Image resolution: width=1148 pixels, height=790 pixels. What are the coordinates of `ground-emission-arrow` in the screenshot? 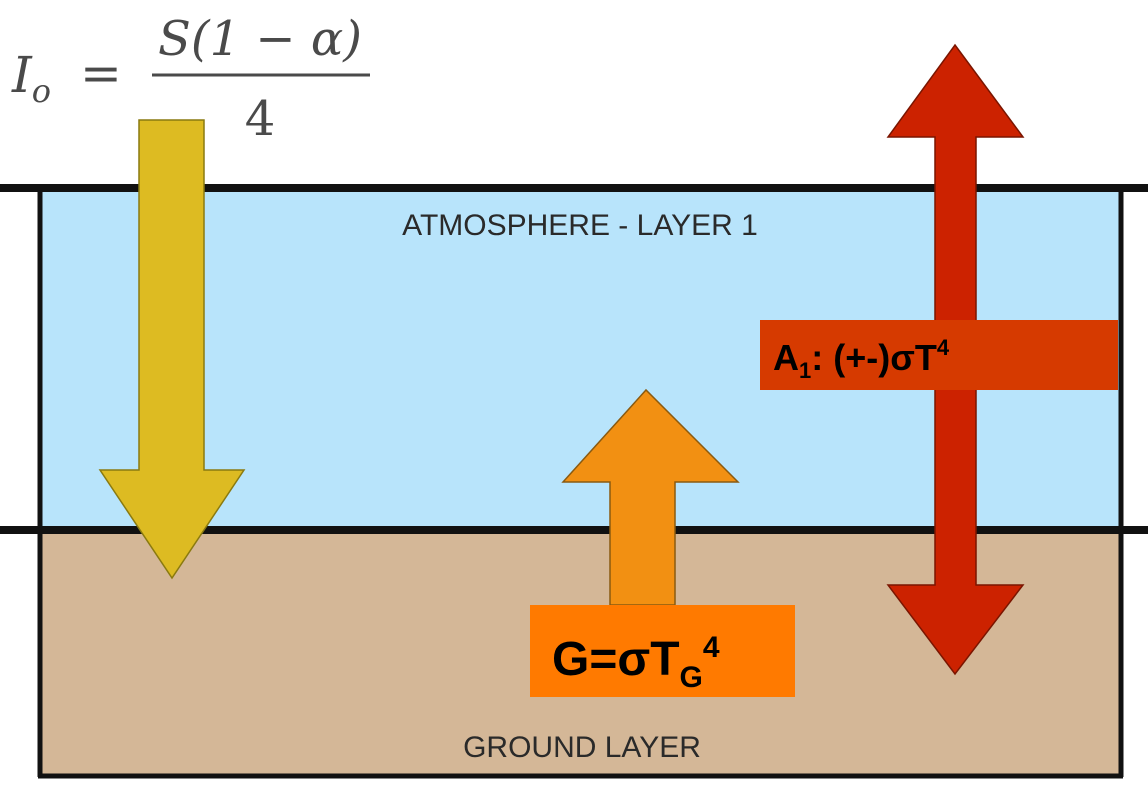 It's located at (650, 497).